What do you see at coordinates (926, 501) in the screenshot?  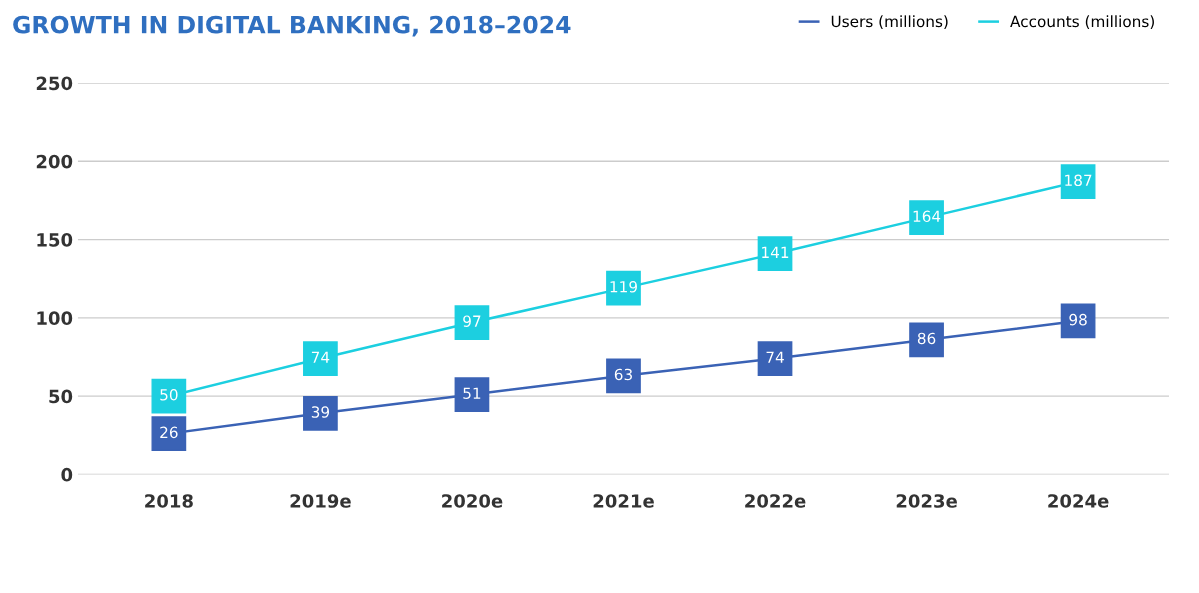 I see `x-tick-label: 2023e` at bounding box center [926, 501].